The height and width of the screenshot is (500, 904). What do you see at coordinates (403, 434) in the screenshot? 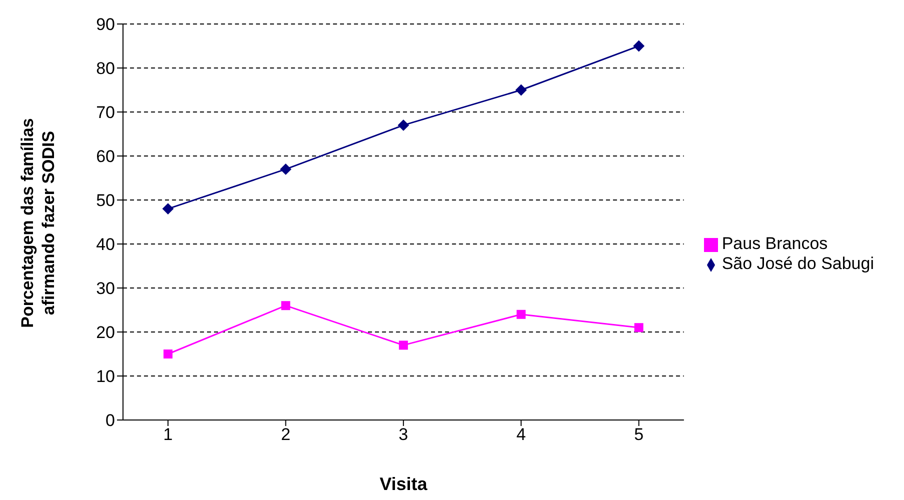
I see `x-tick-label: 3` at bounding box center [403, 434].